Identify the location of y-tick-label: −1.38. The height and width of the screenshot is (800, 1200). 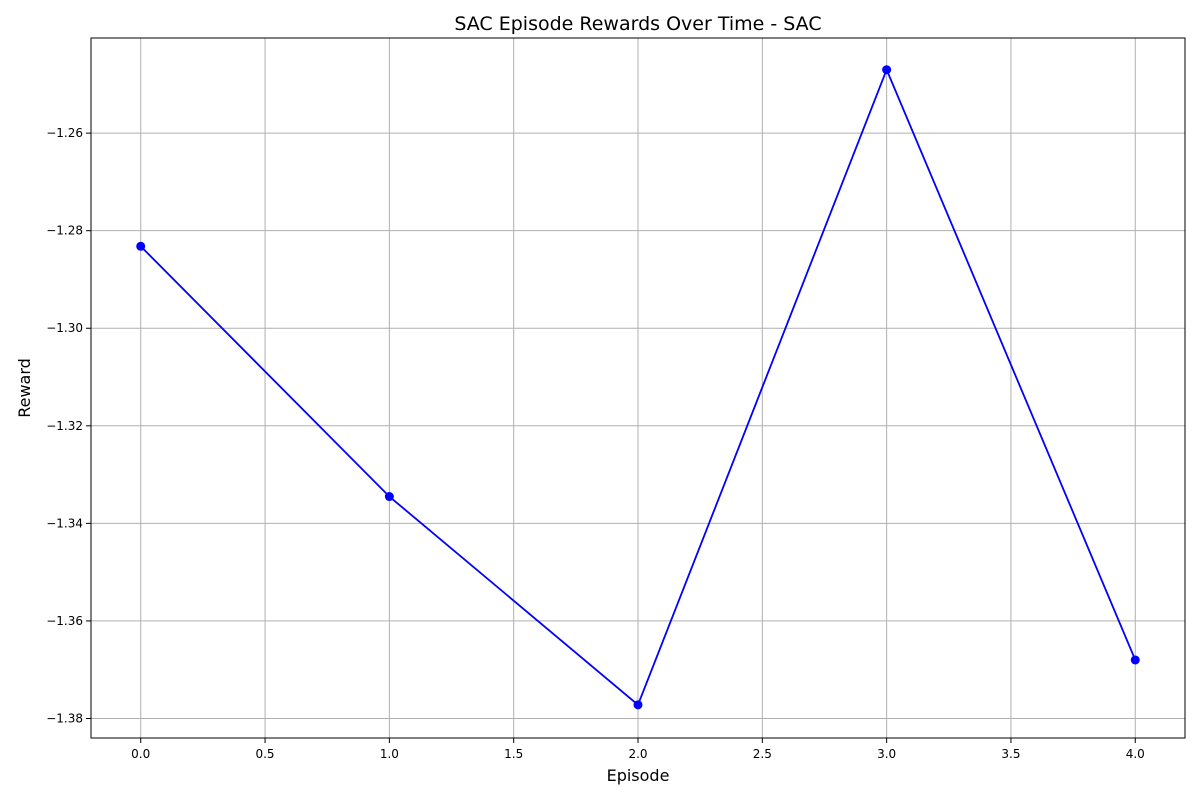
(64, 718).